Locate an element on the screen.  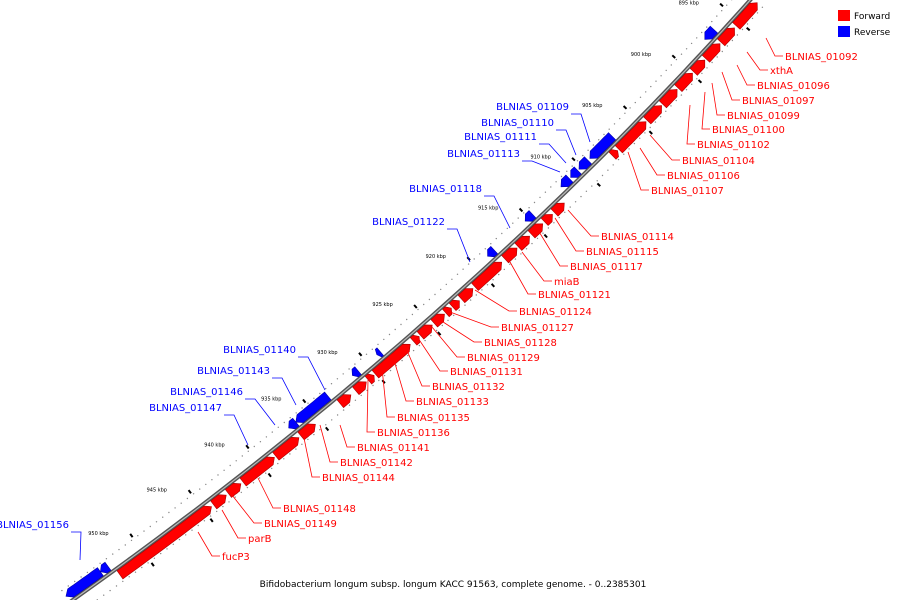
gene-label-blnias-01097: BLNIAS_01097 is located at coordinates (778, 101).